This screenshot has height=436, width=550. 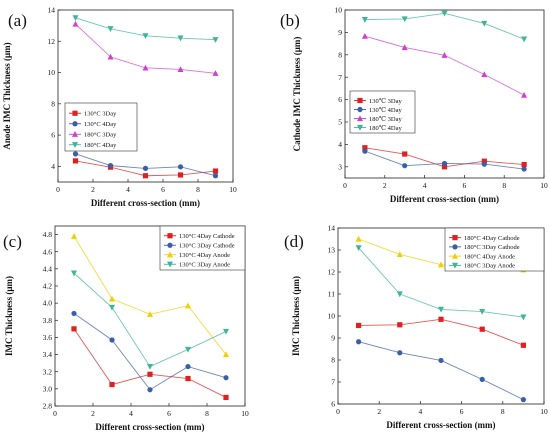 I want to click on x-tick-label: 0, so click(x=58, y=189).